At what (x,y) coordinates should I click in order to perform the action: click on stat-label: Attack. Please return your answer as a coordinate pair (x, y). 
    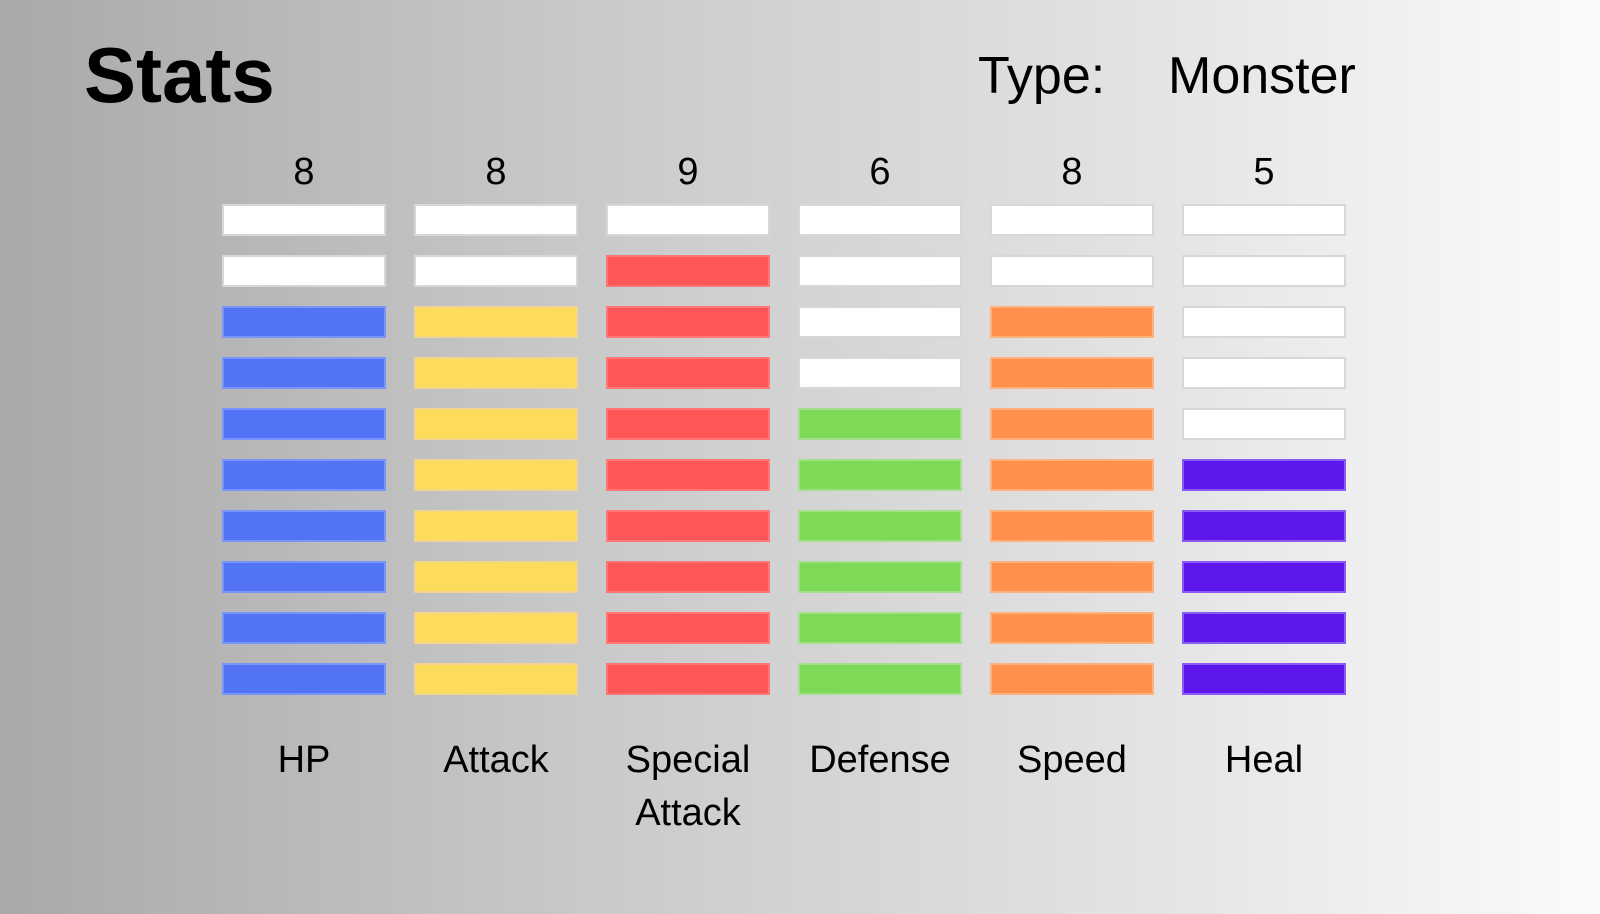
    Looking at the image, I should click on (496, 760).